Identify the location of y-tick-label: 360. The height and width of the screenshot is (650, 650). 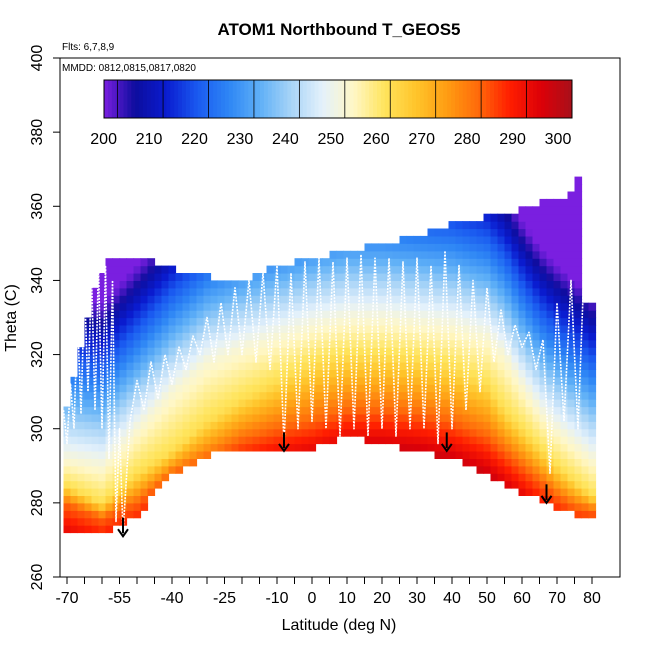
(37, 206).